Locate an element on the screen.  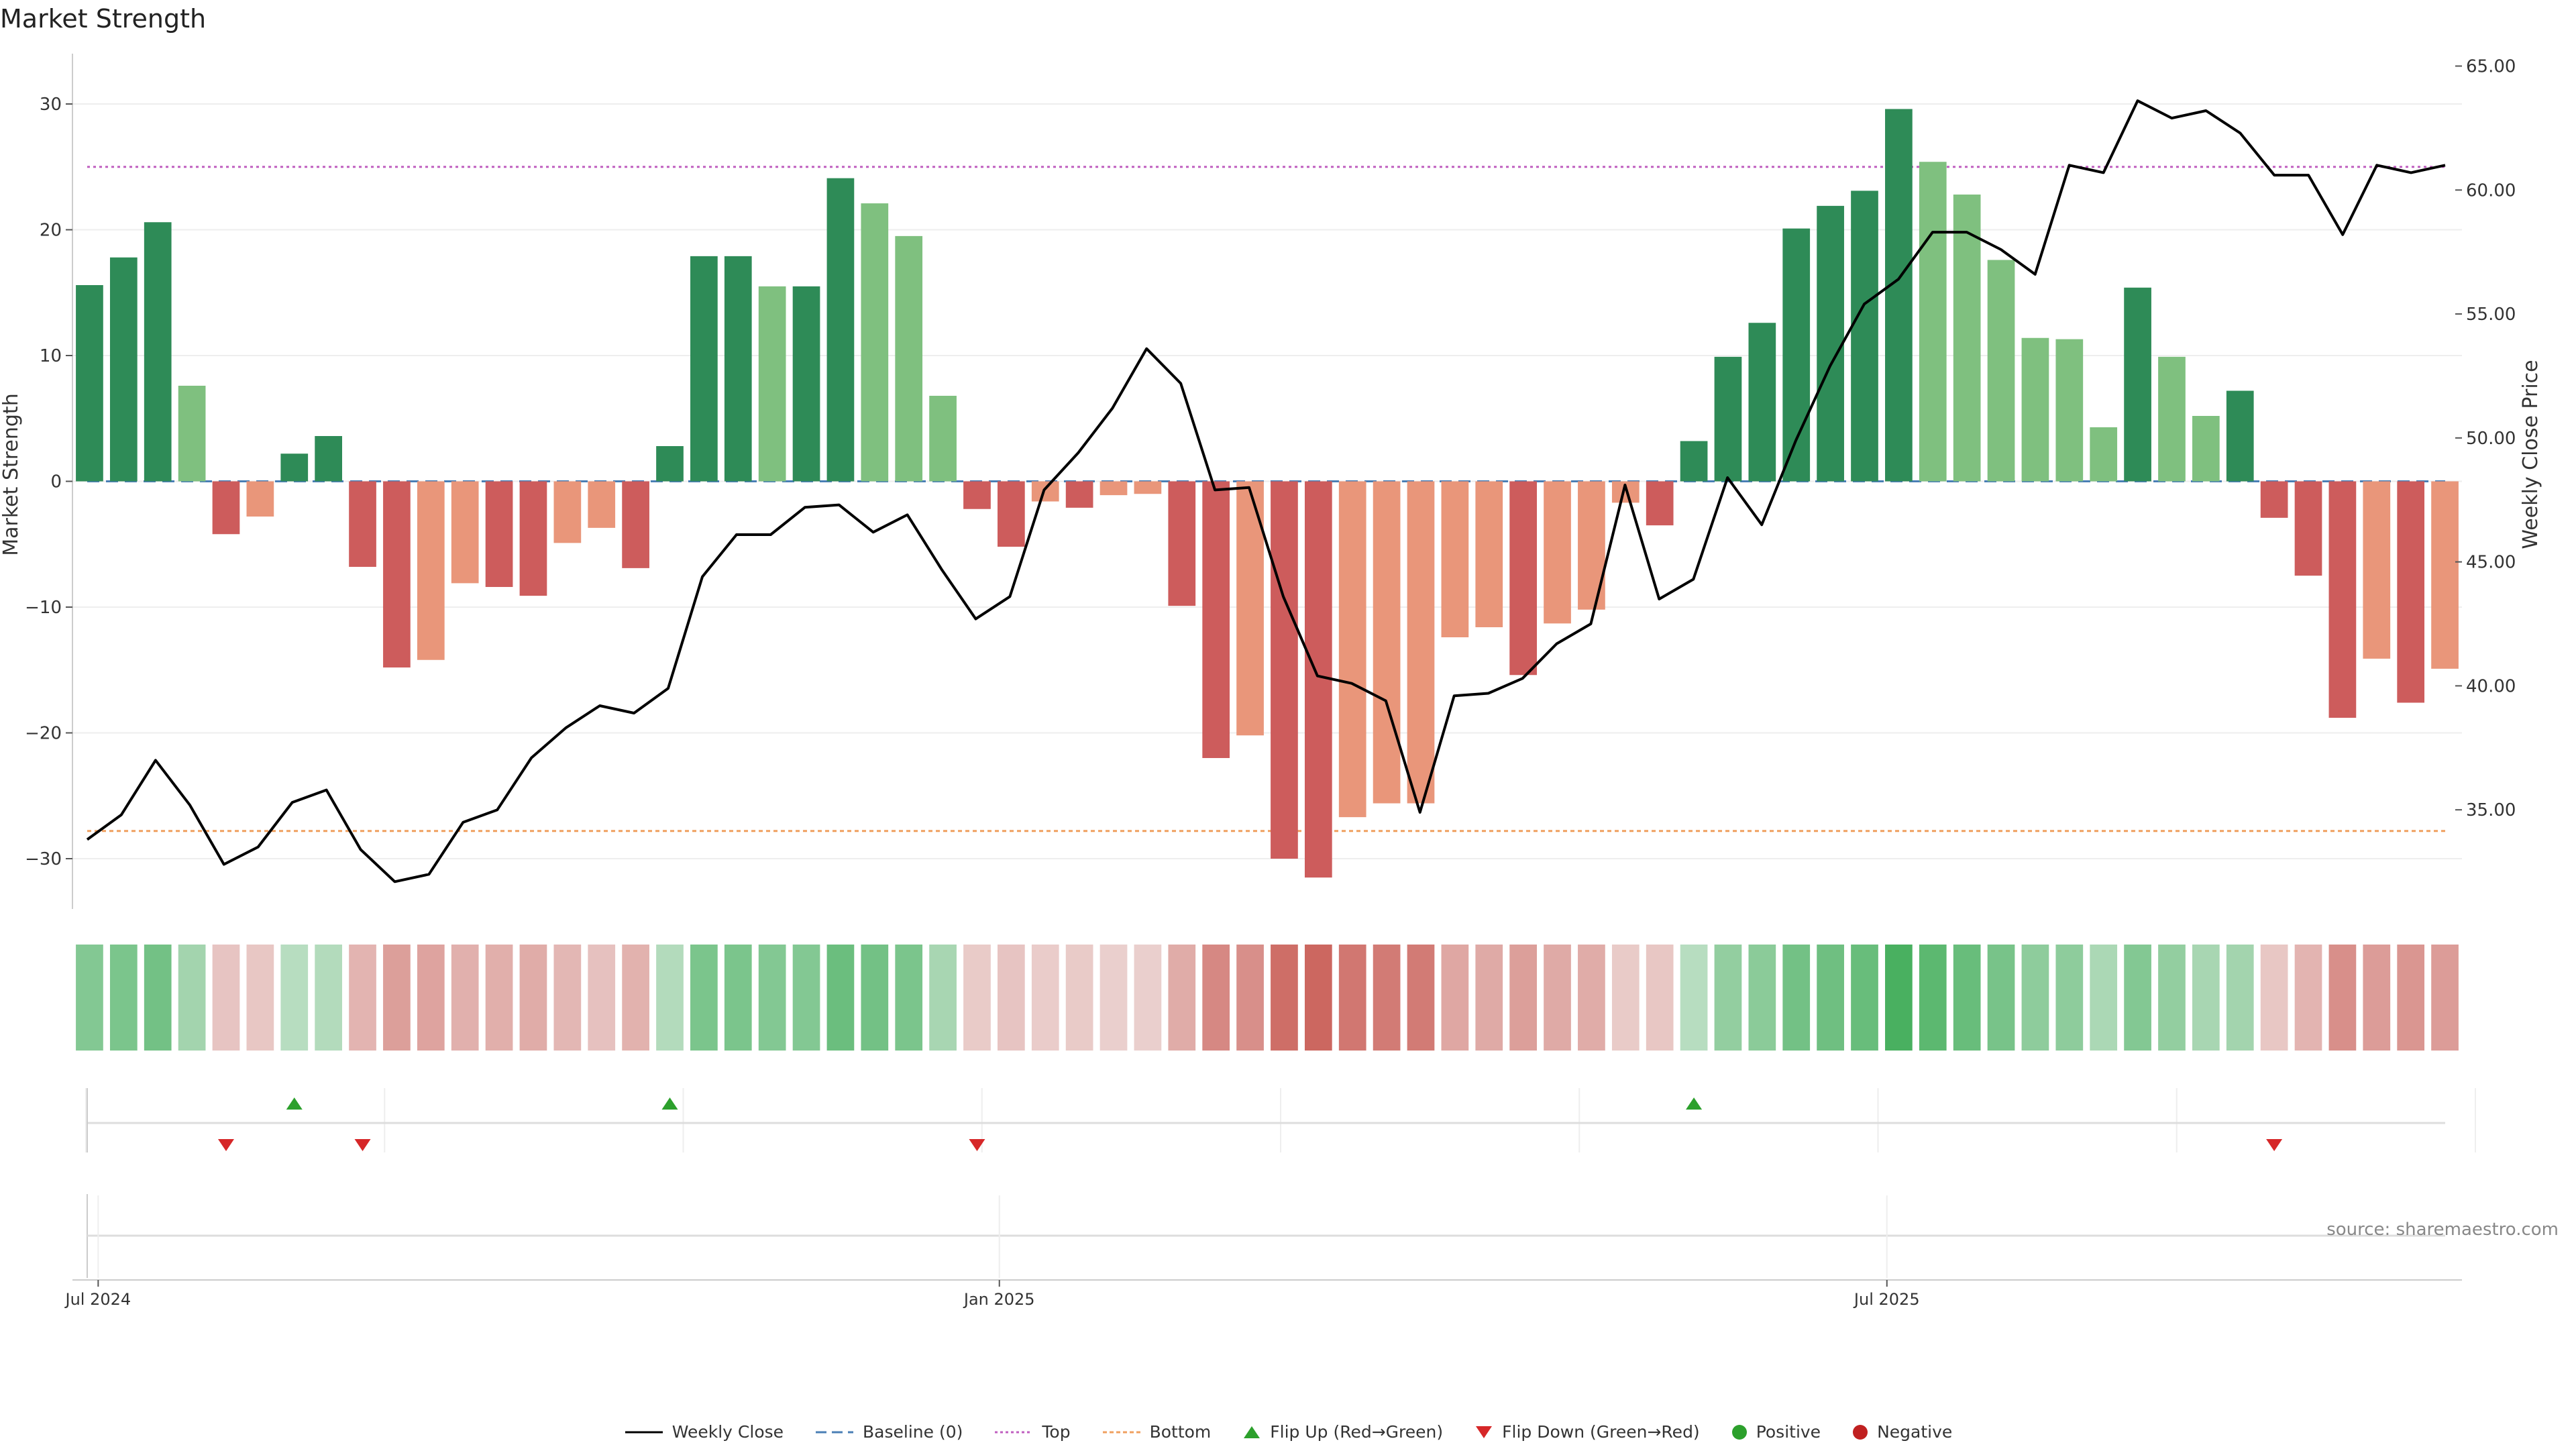
sign-panel is located at coordinates (1266, 1236).